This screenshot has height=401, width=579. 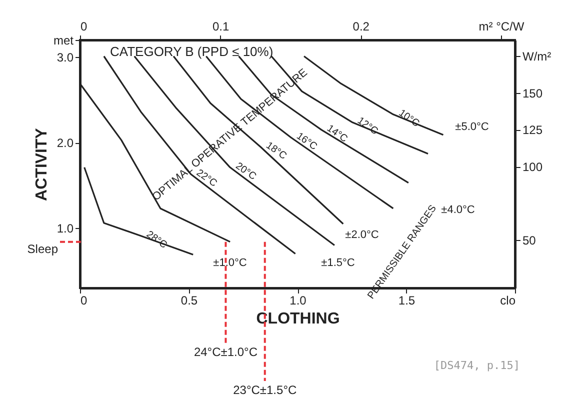 What do you see at coordinates (65, 57) in the screenshot?
I see `y-tick-label: 3.0` at bounding box center [65, 57].